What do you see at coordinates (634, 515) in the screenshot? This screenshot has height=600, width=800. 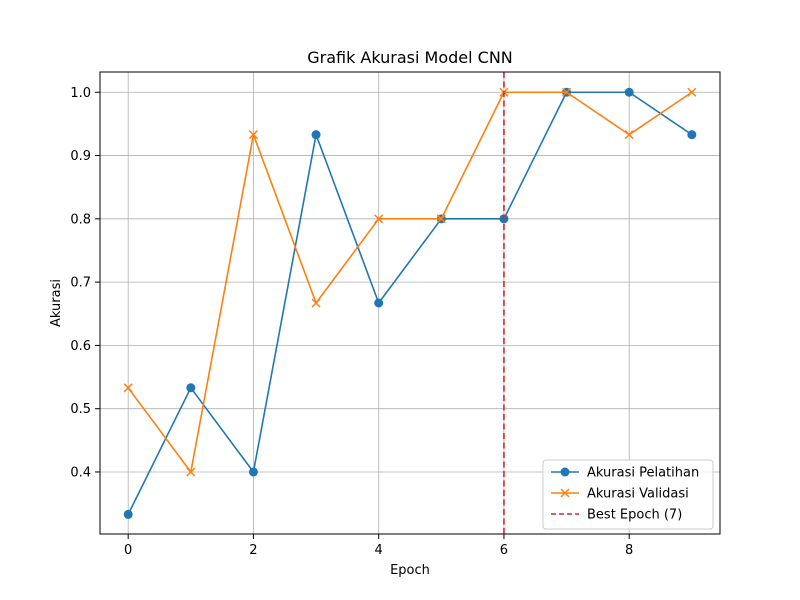 I see `legend-label: Best Epoch (7)` at bounding box center [634, 515].